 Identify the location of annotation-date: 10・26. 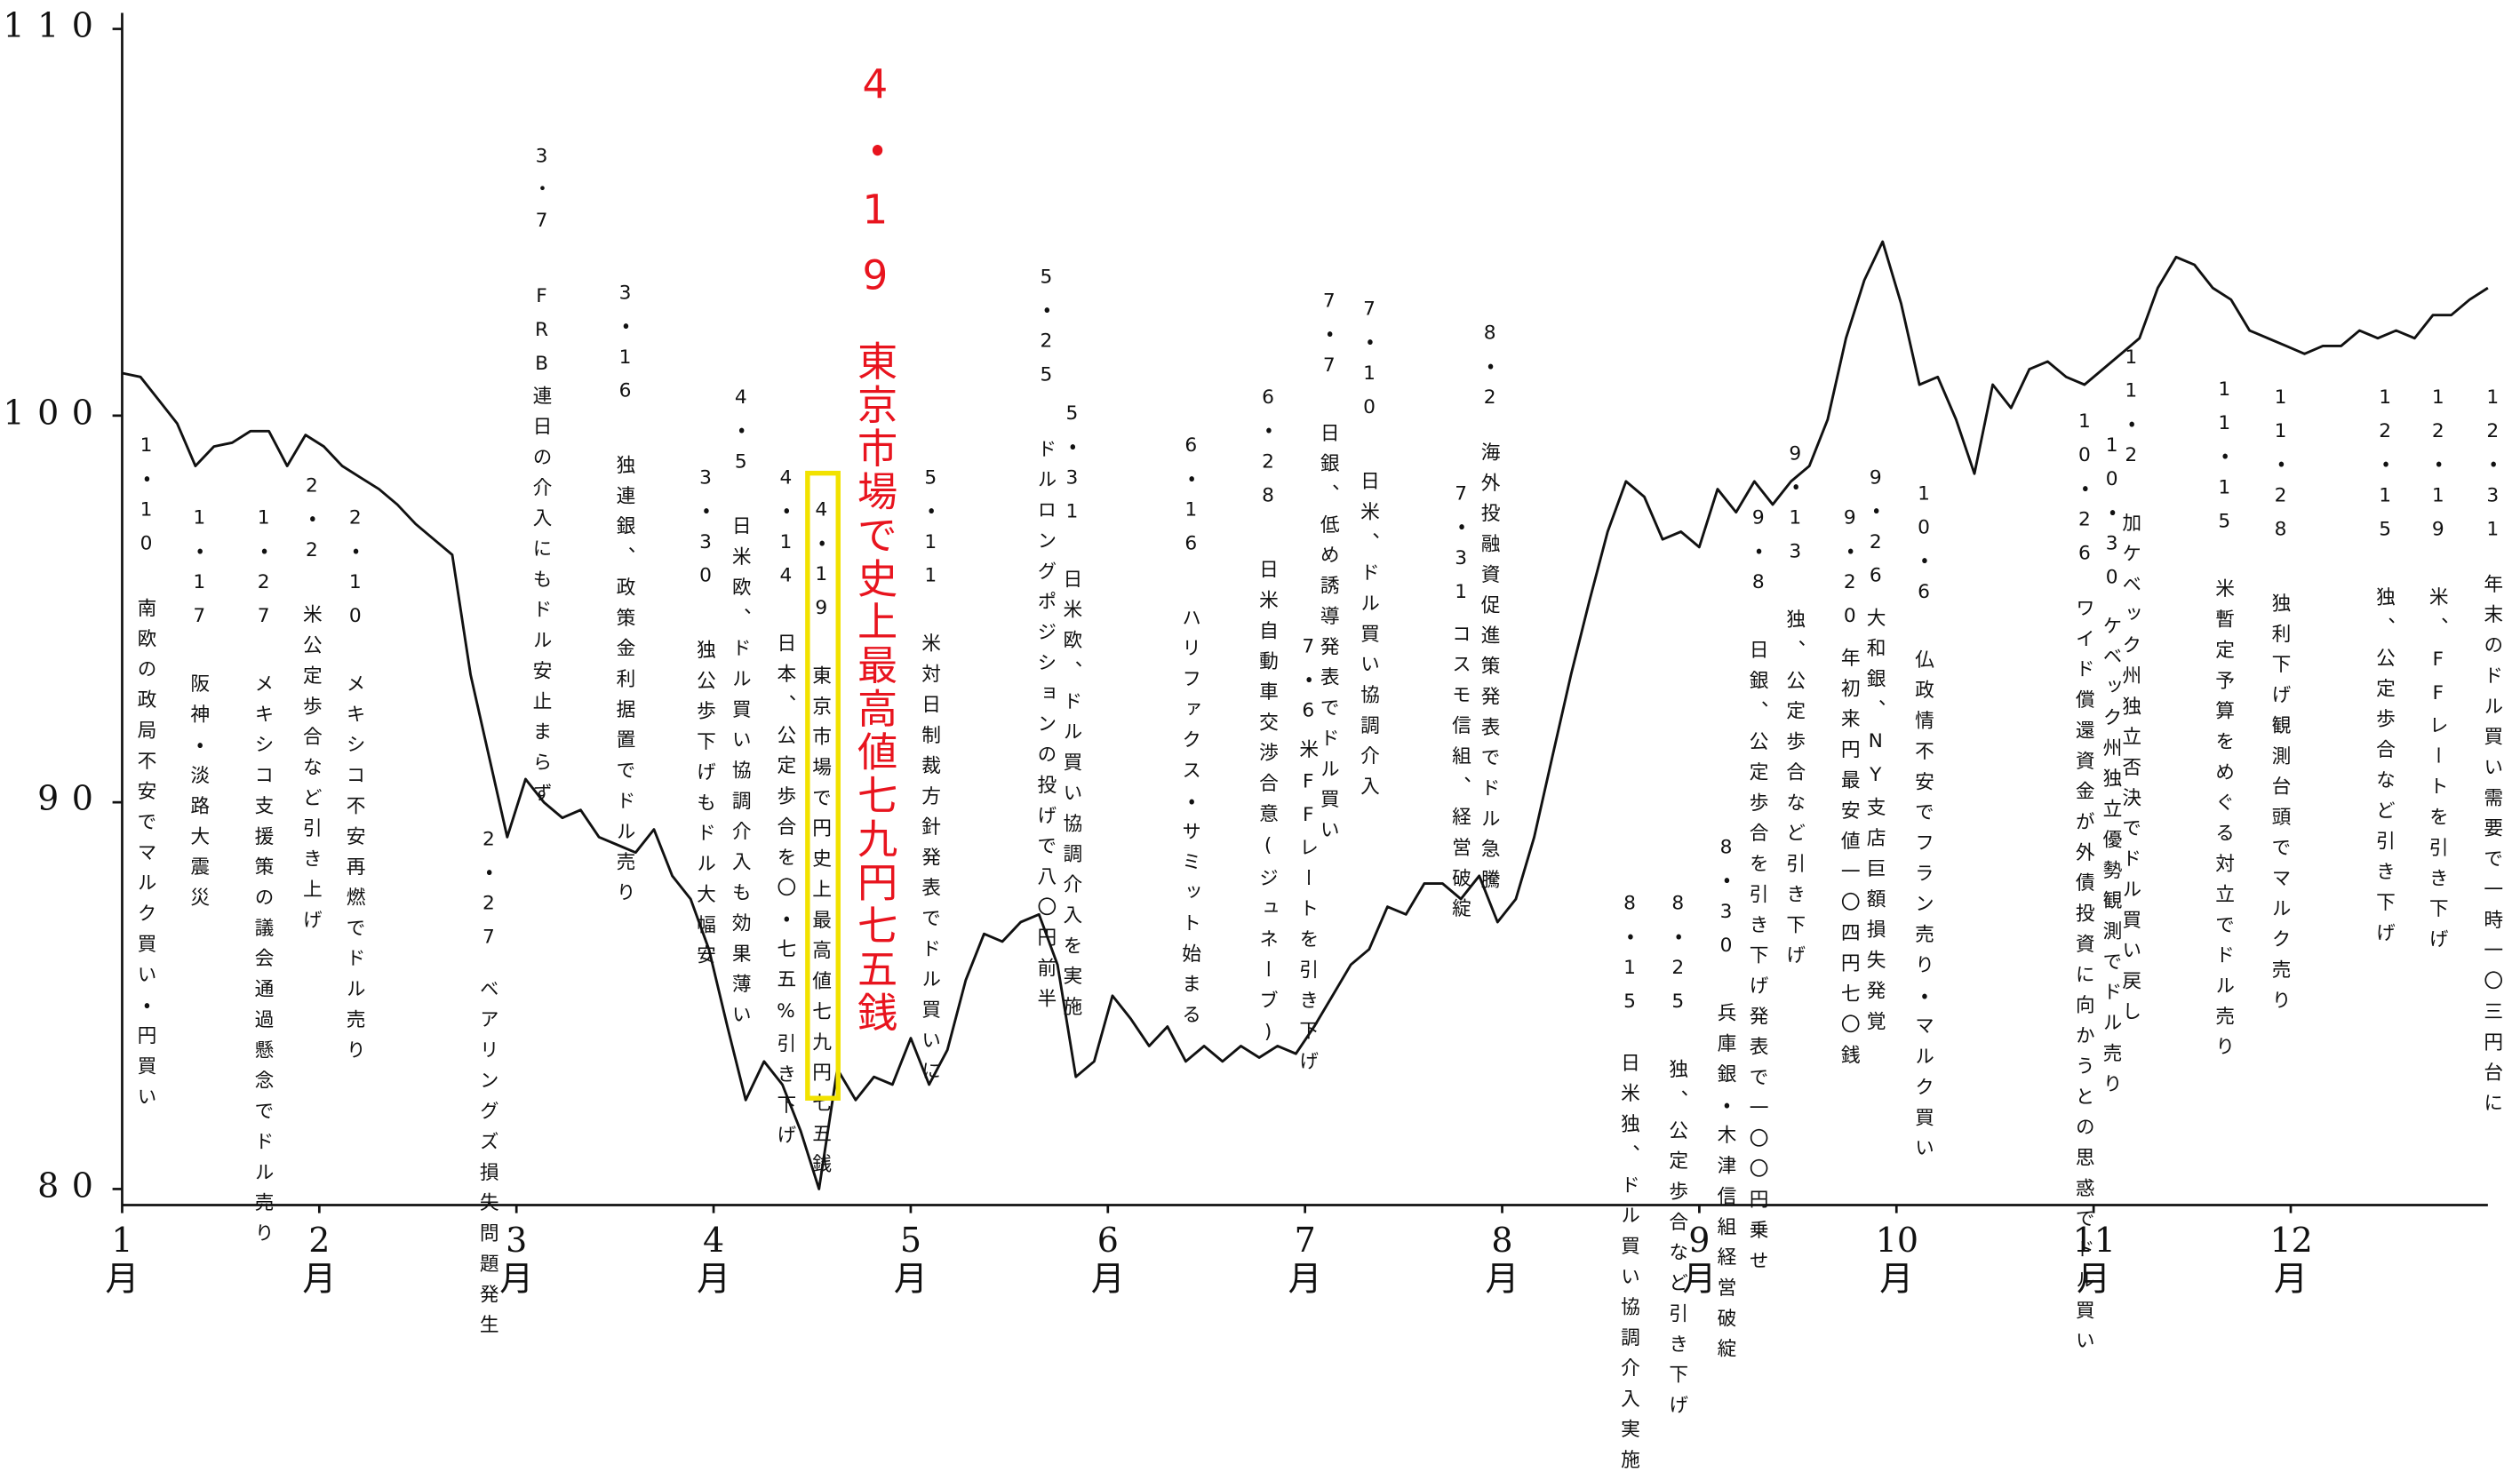
(2084, 493).